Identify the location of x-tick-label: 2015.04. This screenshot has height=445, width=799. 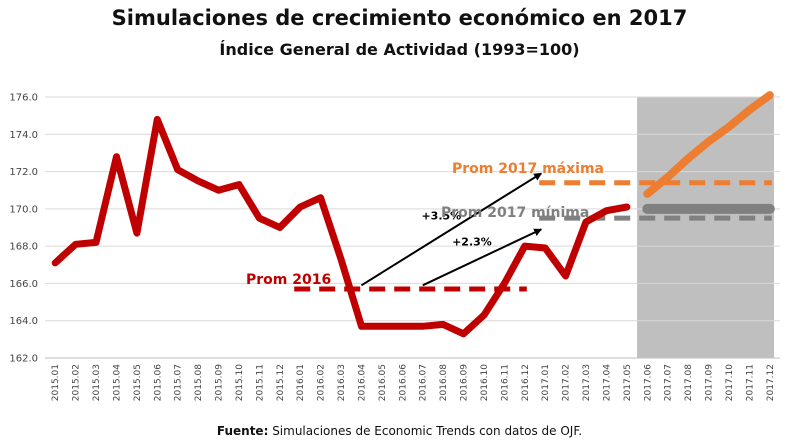
(117, 382).